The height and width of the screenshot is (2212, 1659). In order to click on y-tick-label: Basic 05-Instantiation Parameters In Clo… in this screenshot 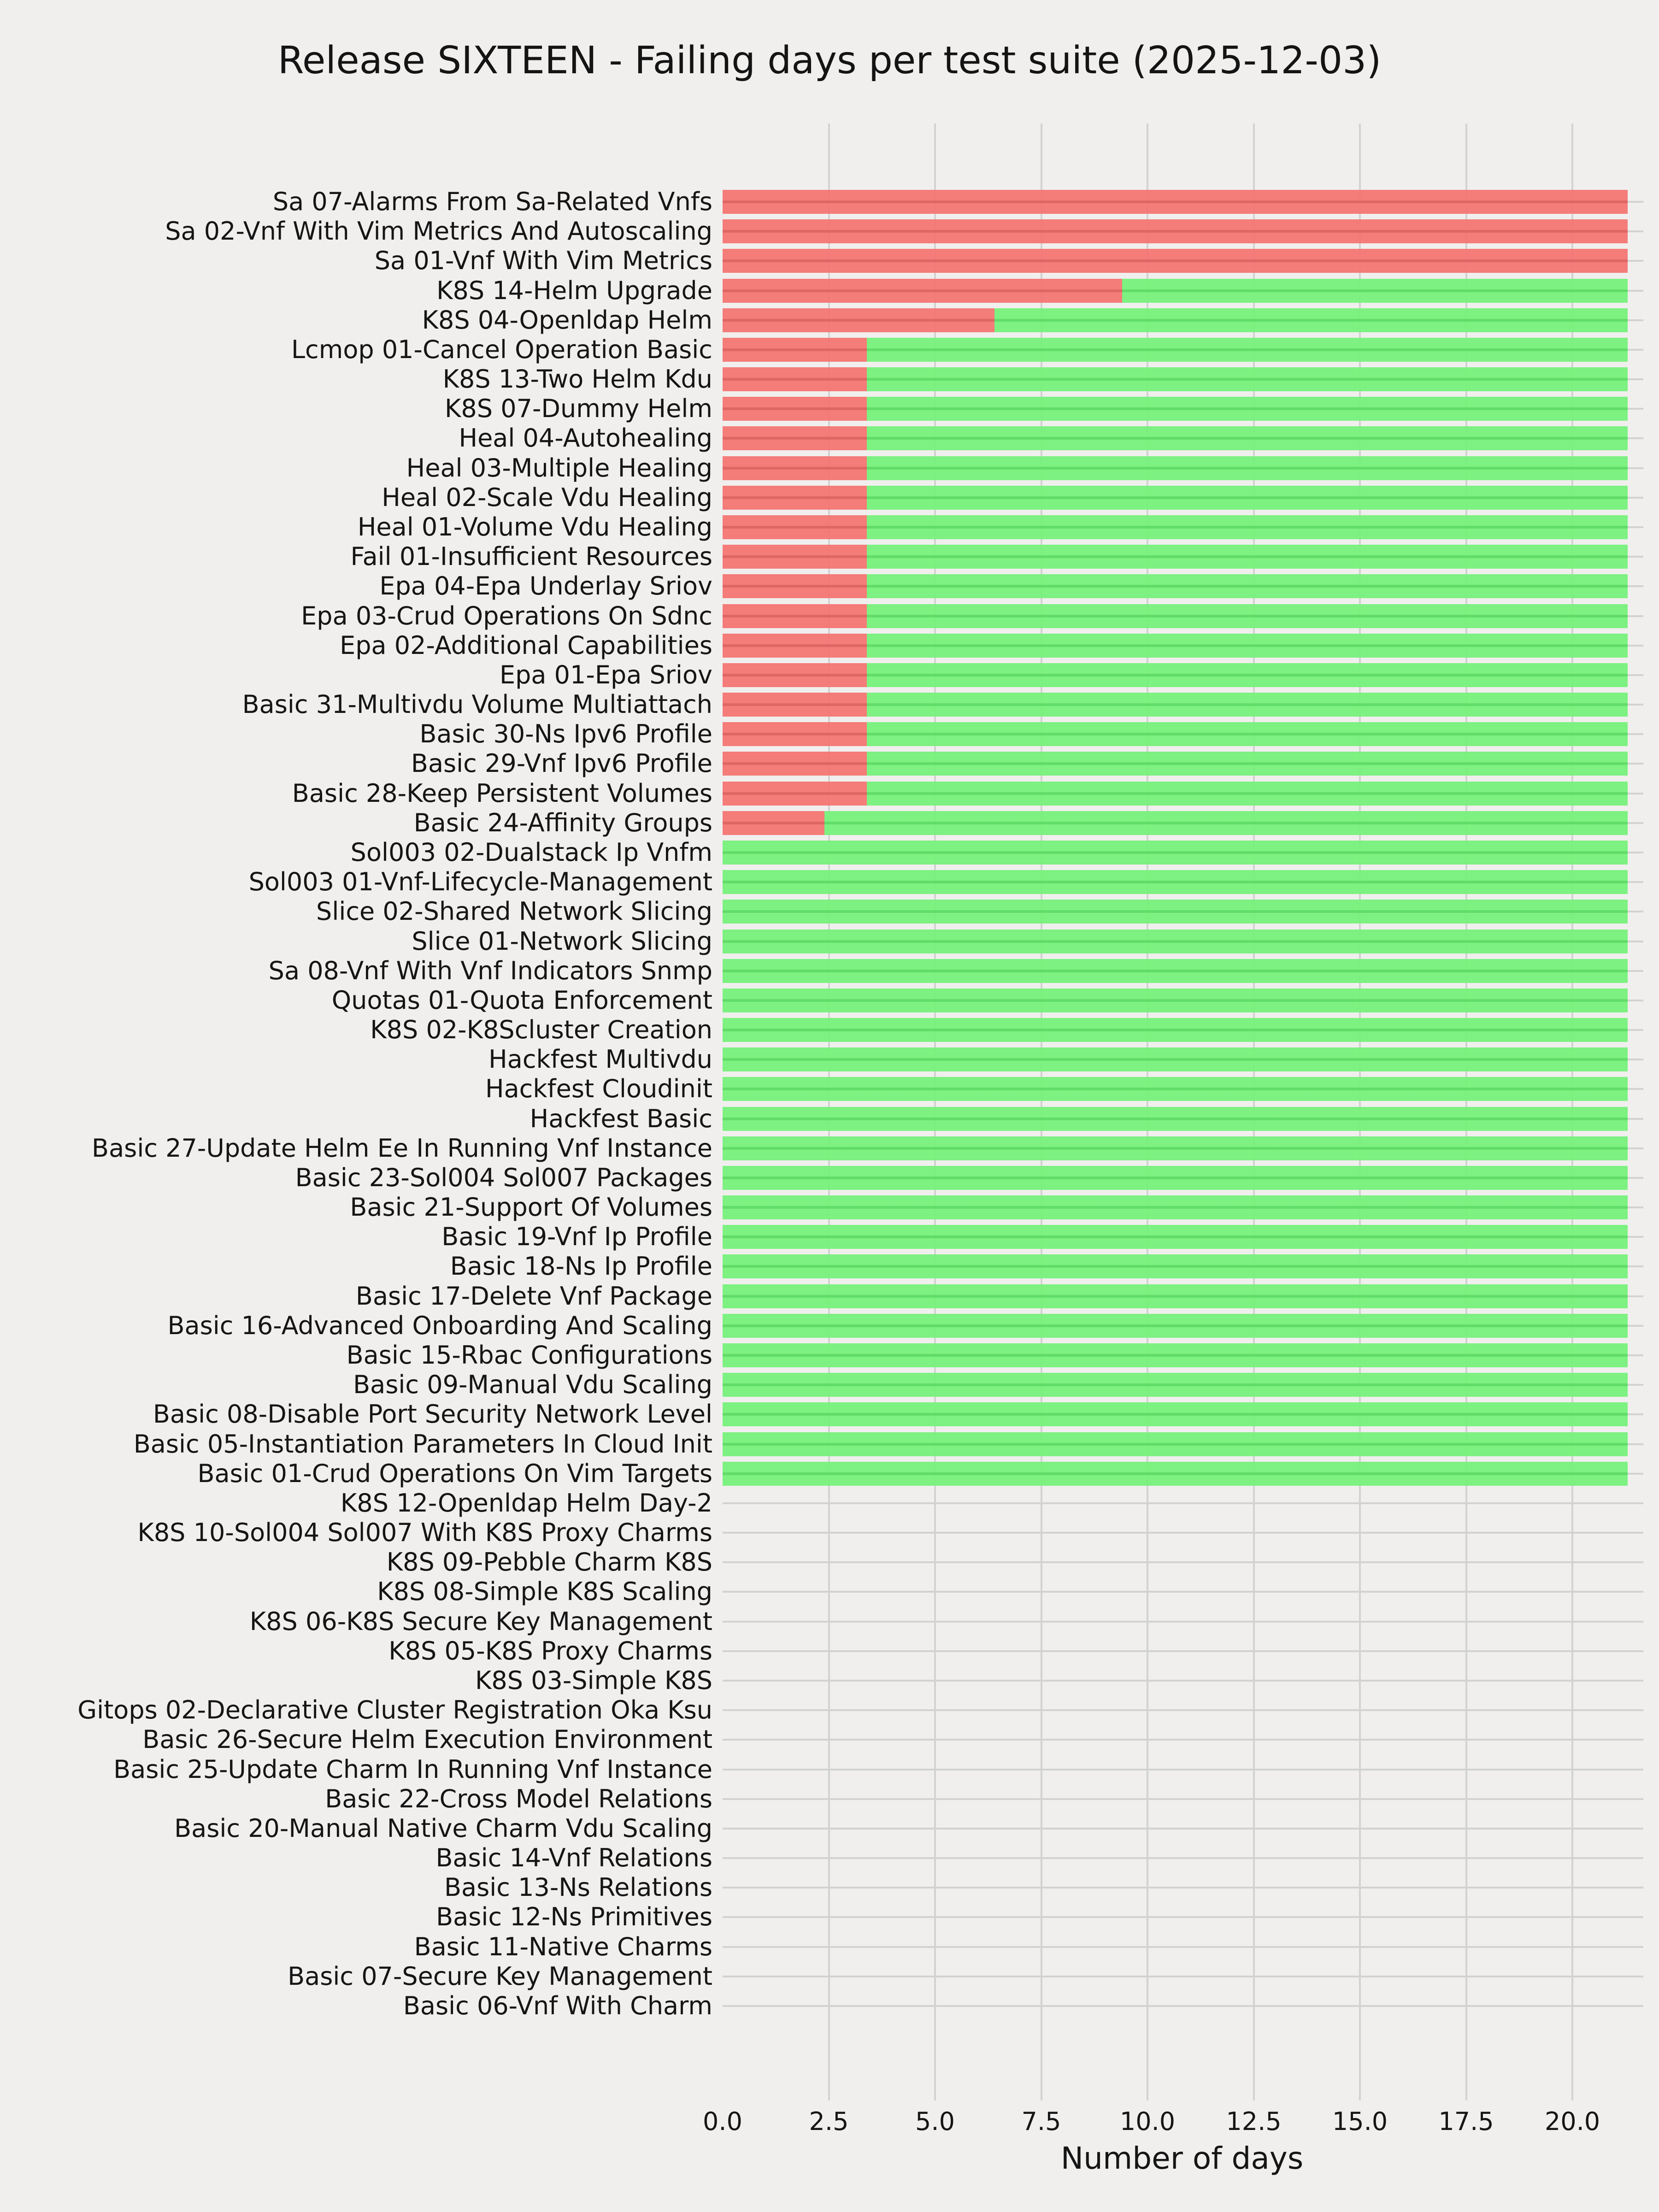, I will do `click(422, 1444)`.